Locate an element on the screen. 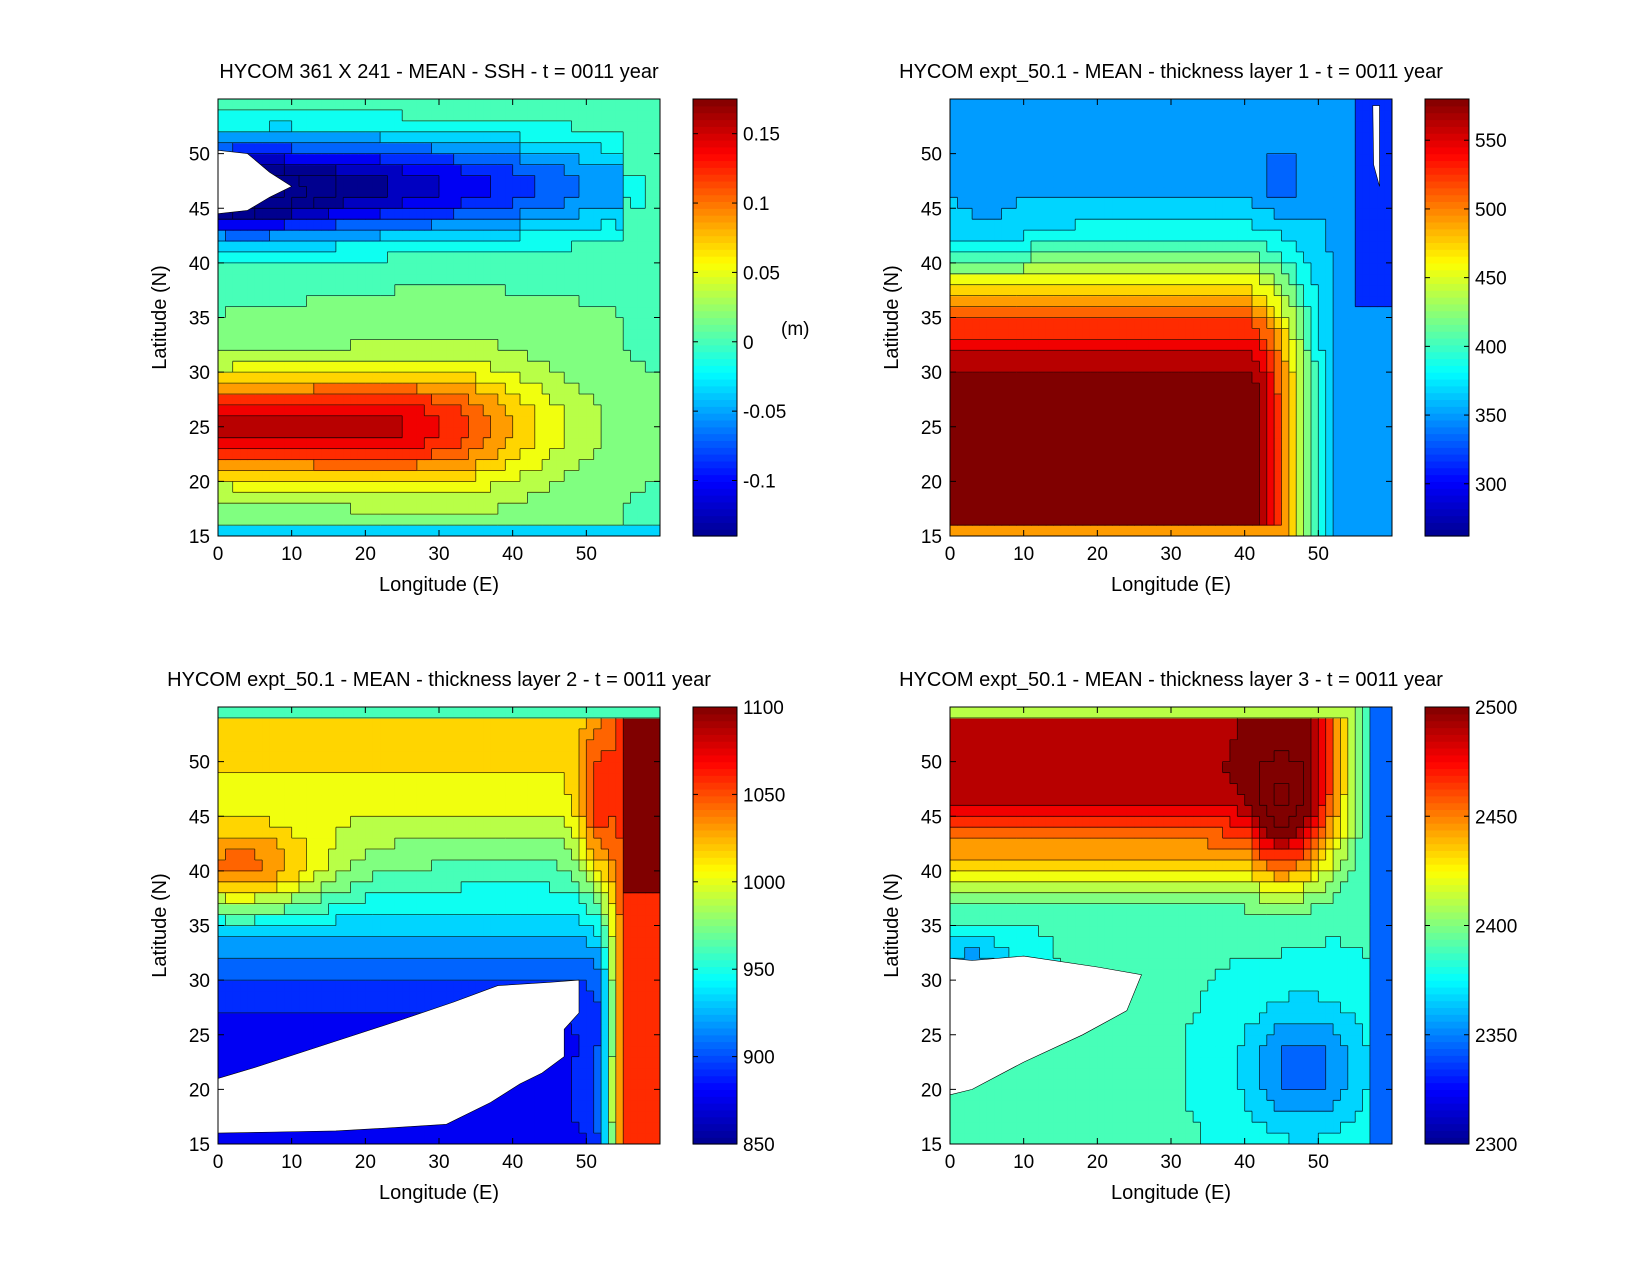  colorbar-tick-label: 500 is located at coordinates (1491, 210).